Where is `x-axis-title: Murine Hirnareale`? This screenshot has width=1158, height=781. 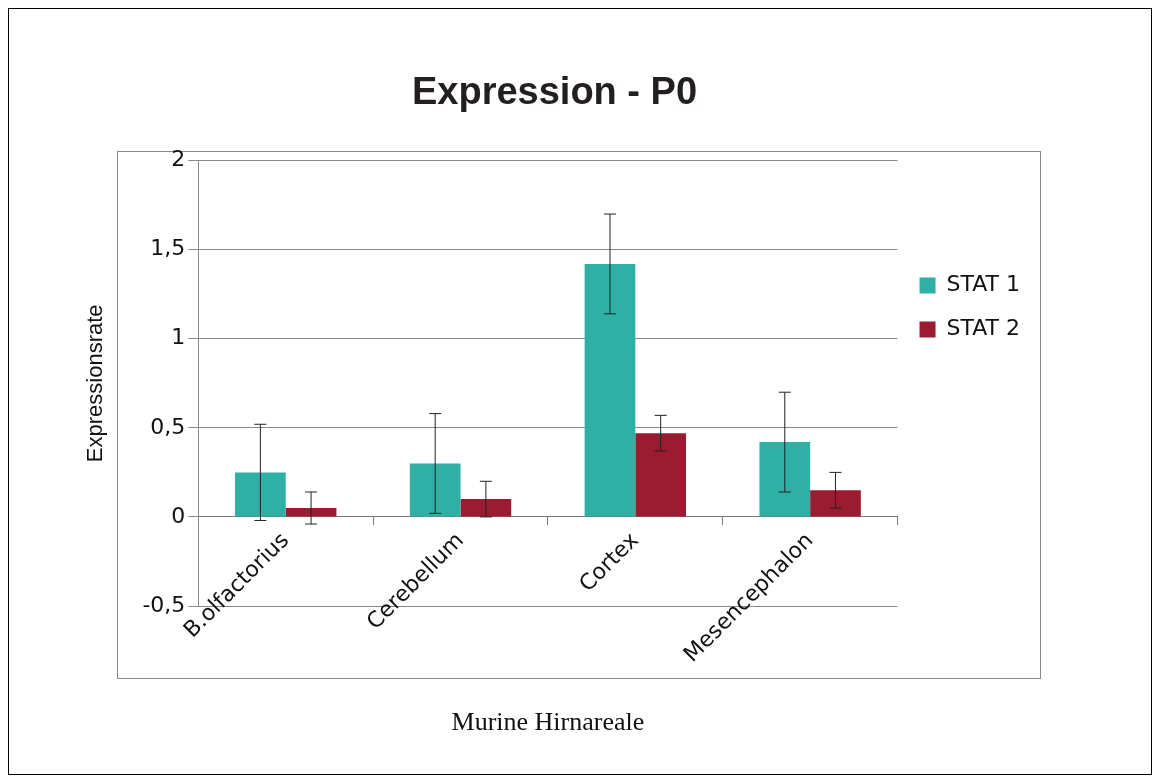
x-axis-title: Murine Hirnareale is located at coordinates (548, 721).